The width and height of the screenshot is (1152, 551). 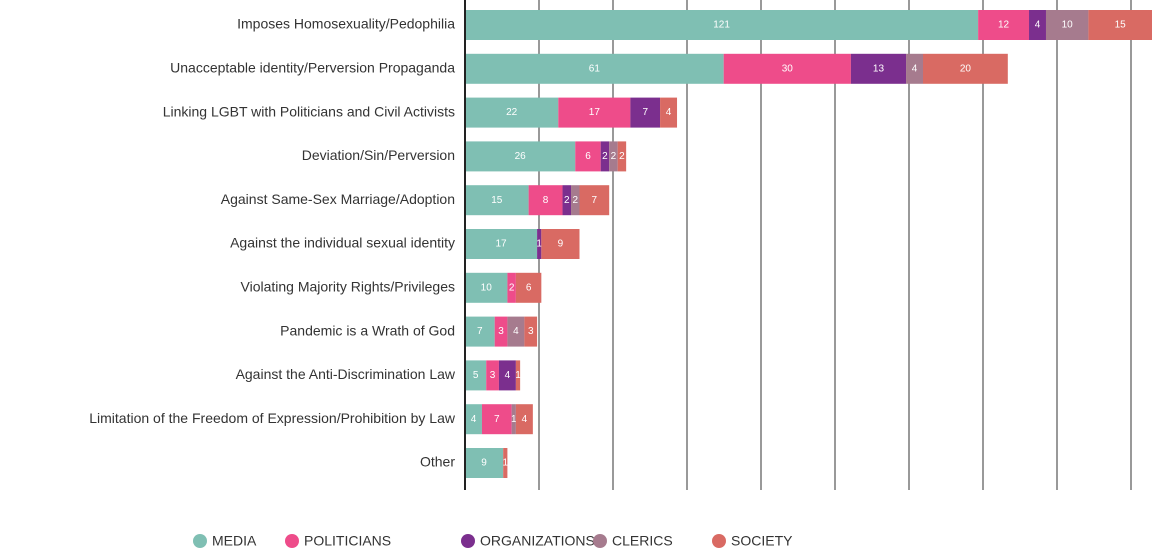 I want to click on value-label: 26, so click(x=521, y=156).